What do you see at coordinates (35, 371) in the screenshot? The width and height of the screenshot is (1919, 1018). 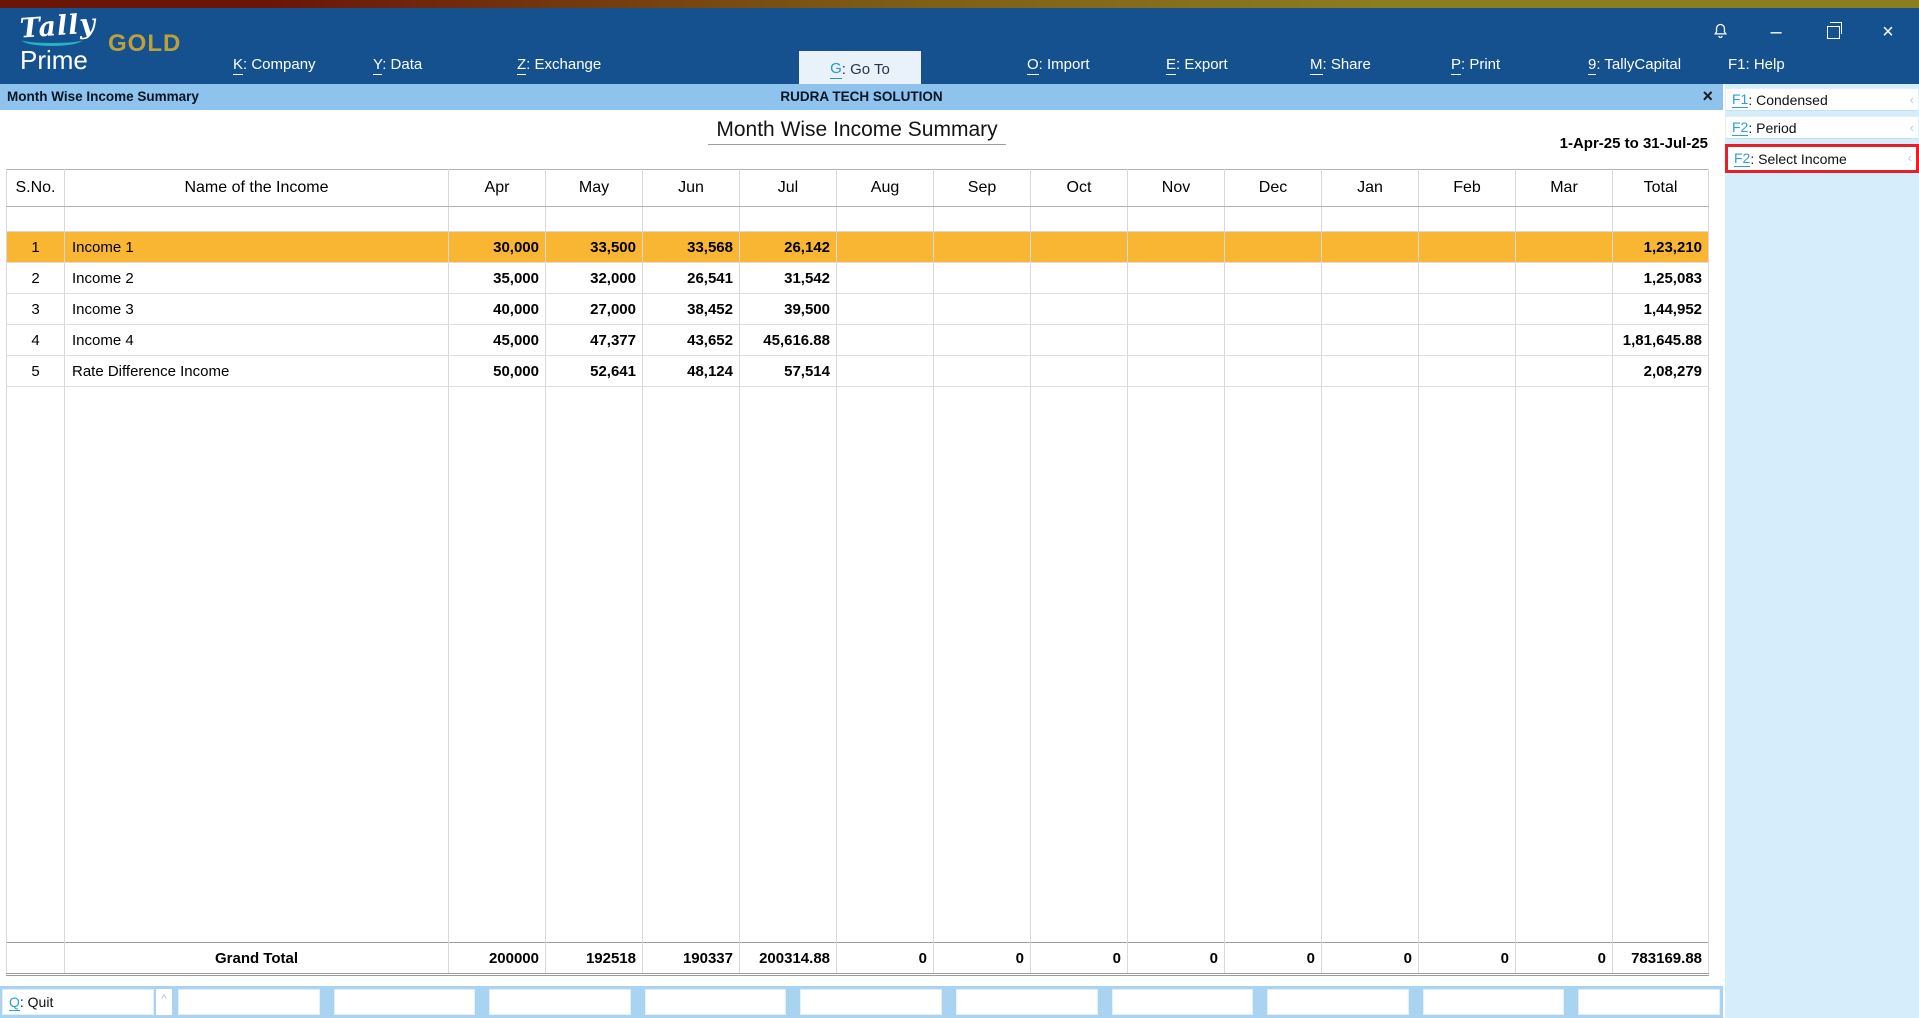 I see `cell-serial-number: 5` at bounding box center [35, 371].